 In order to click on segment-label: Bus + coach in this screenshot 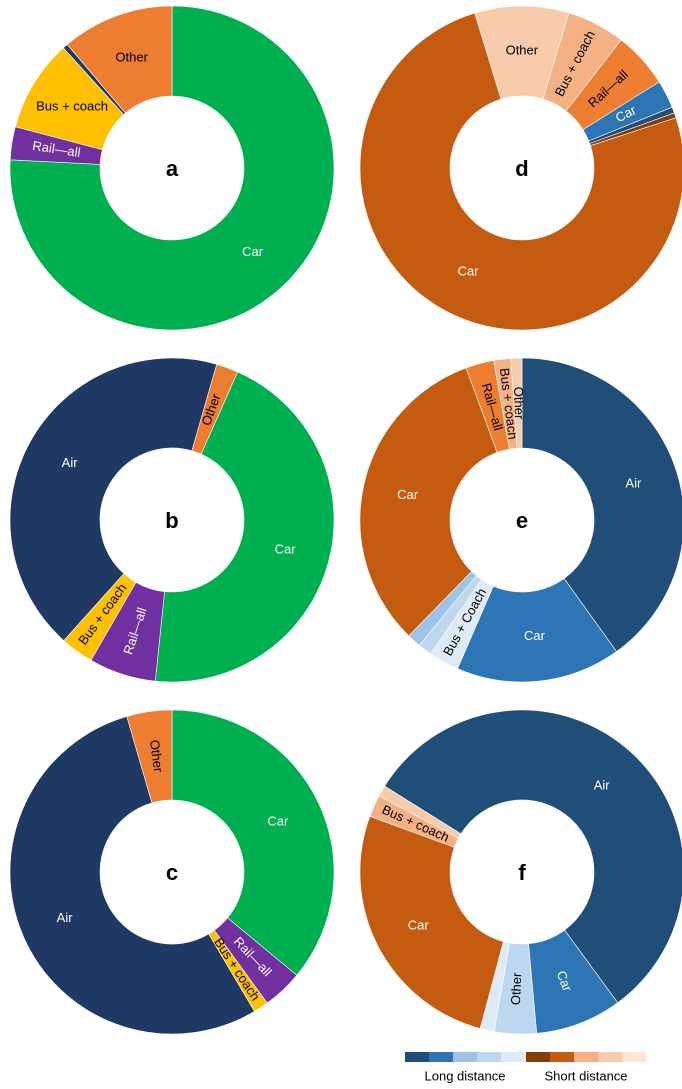, I will do `click(72, 106)`.